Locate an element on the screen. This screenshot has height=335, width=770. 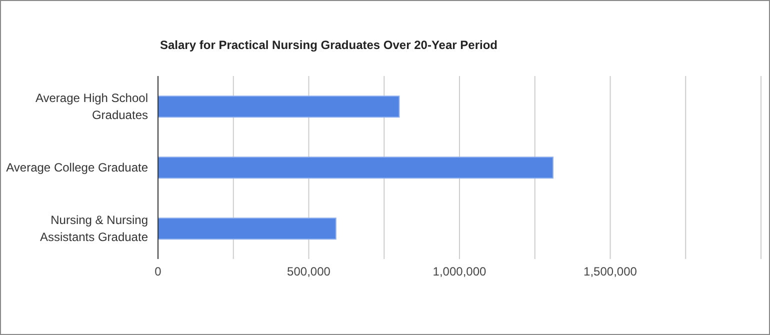
x-tick-label: 1,000,000 is located at coordinates (459, 271).